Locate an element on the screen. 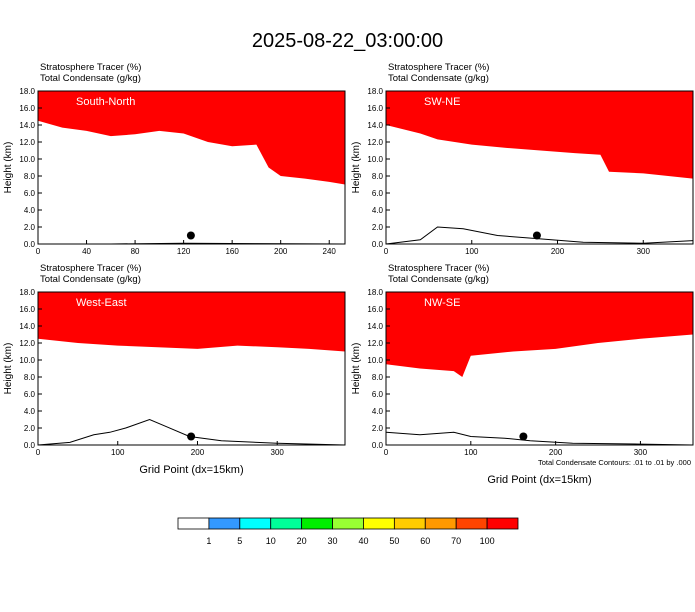 The height and width of the screenshot is (612, 695). panel-label: West-East is located at coordinates (101, 303).